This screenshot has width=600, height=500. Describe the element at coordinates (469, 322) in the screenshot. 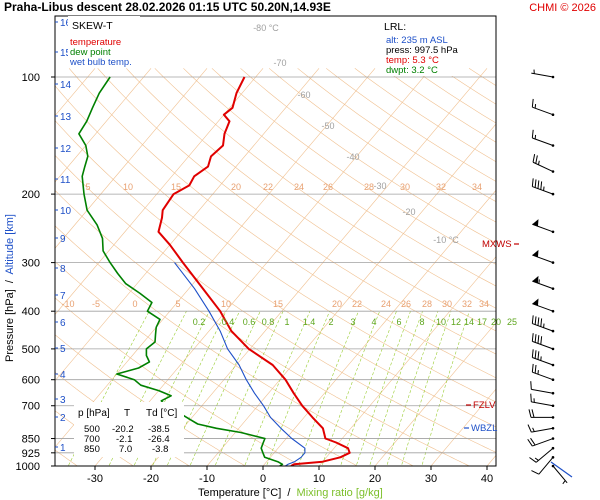

I see `mixing-ratio-label: 14` at that location.